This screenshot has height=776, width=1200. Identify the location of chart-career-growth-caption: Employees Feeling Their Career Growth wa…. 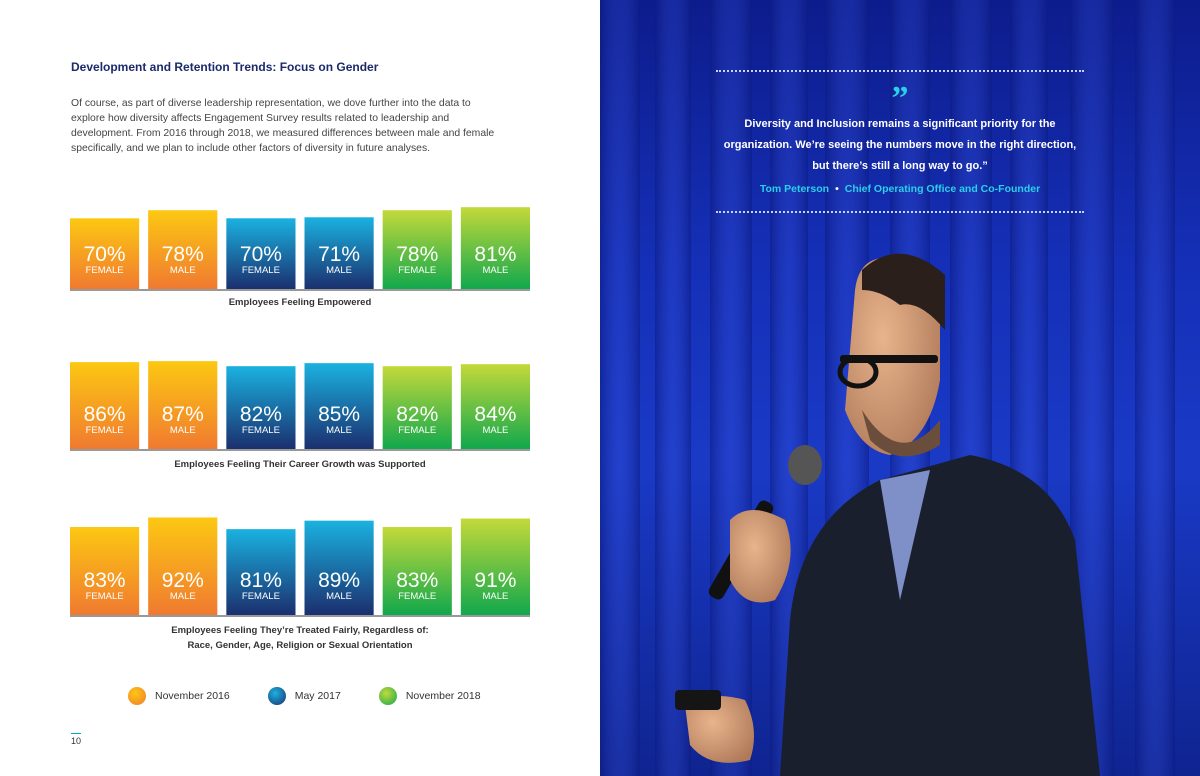
(300, 464).